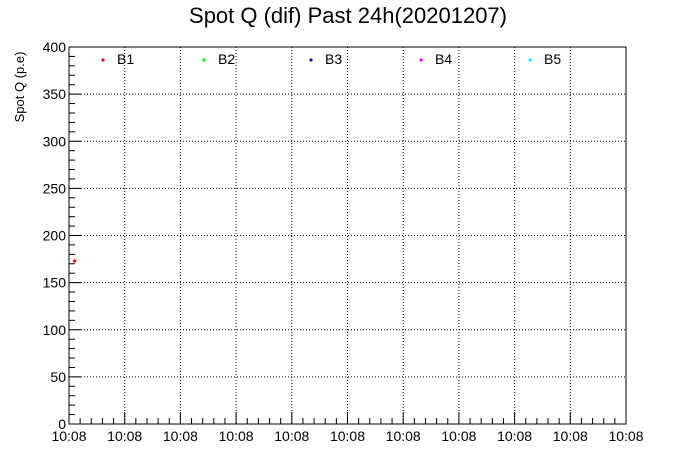 The width and height of the screenshot is (696, 472). What do you see at coordinates (226, 59) in the screenshot?
I see `legend-label: B2` at bounding box center [226, 59].